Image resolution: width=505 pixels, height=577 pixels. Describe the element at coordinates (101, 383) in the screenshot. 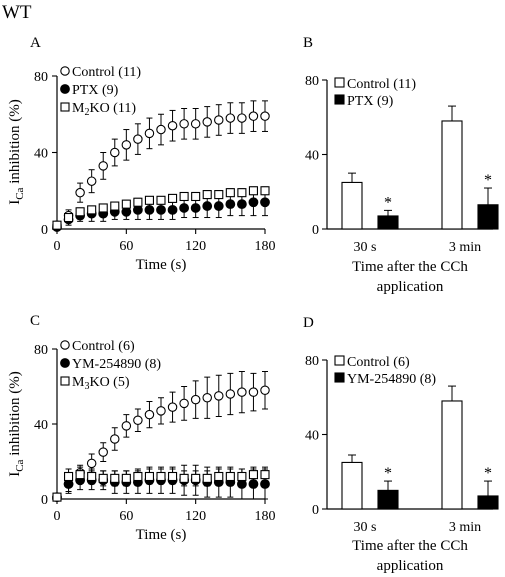

I see `legend-label-m3ko-5: M3KO (5)` at that location.